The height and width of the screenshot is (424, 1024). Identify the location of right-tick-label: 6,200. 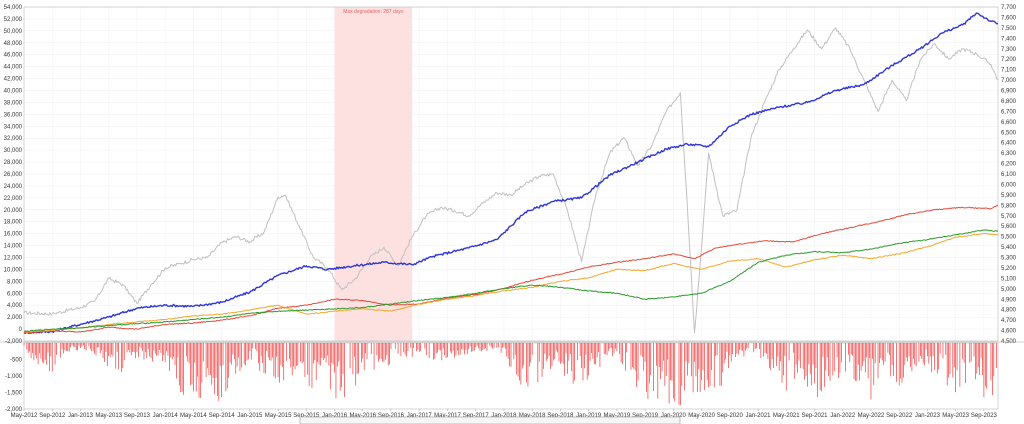
(1009, 165).